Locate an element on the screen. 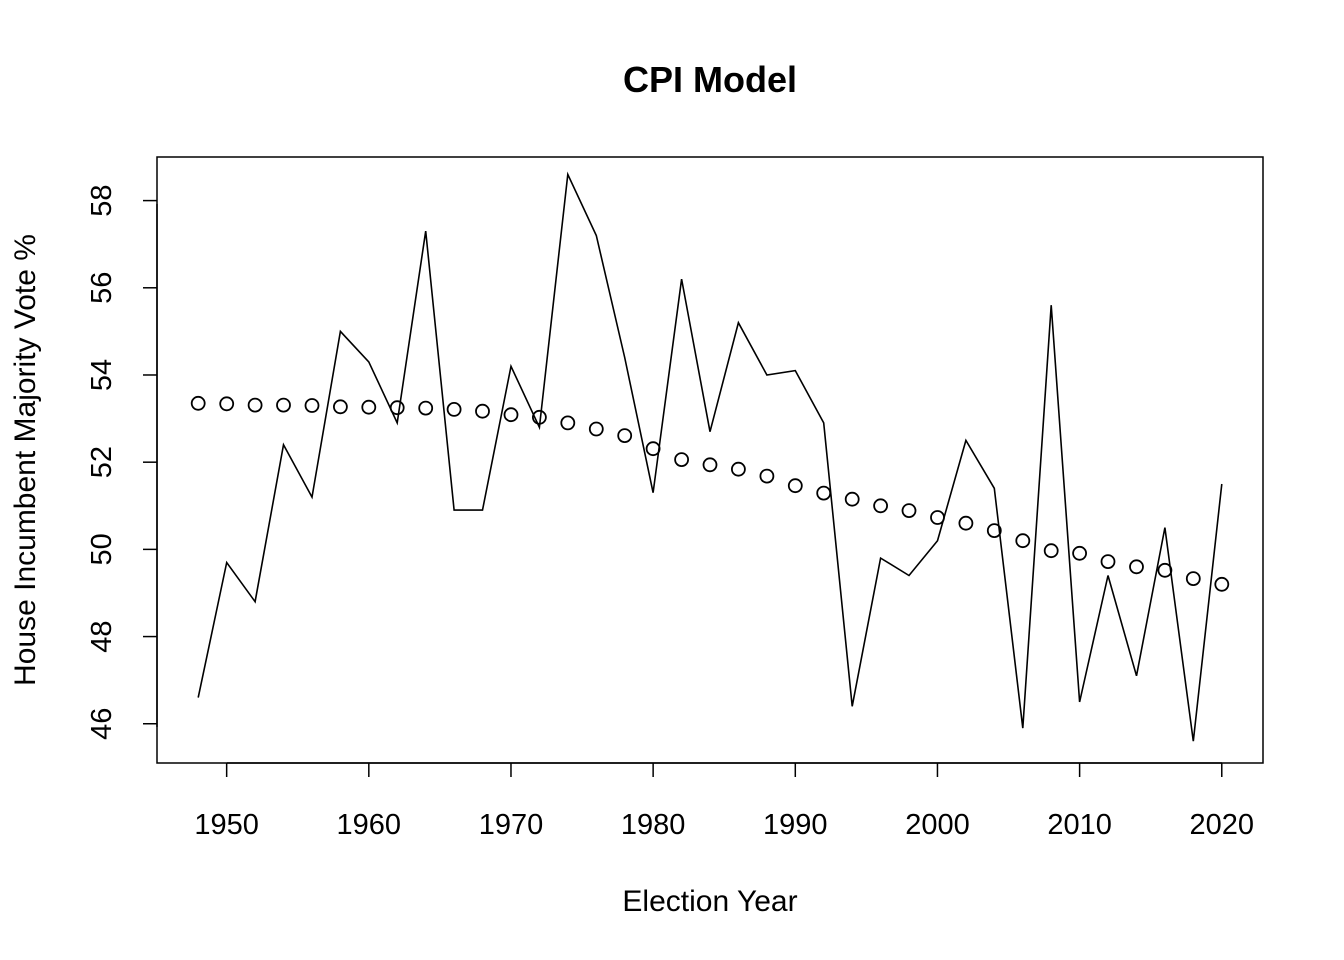 This screenshot has width=1344, height=960. x-tick-label: 2020 is located at coordinates (1222, 825).